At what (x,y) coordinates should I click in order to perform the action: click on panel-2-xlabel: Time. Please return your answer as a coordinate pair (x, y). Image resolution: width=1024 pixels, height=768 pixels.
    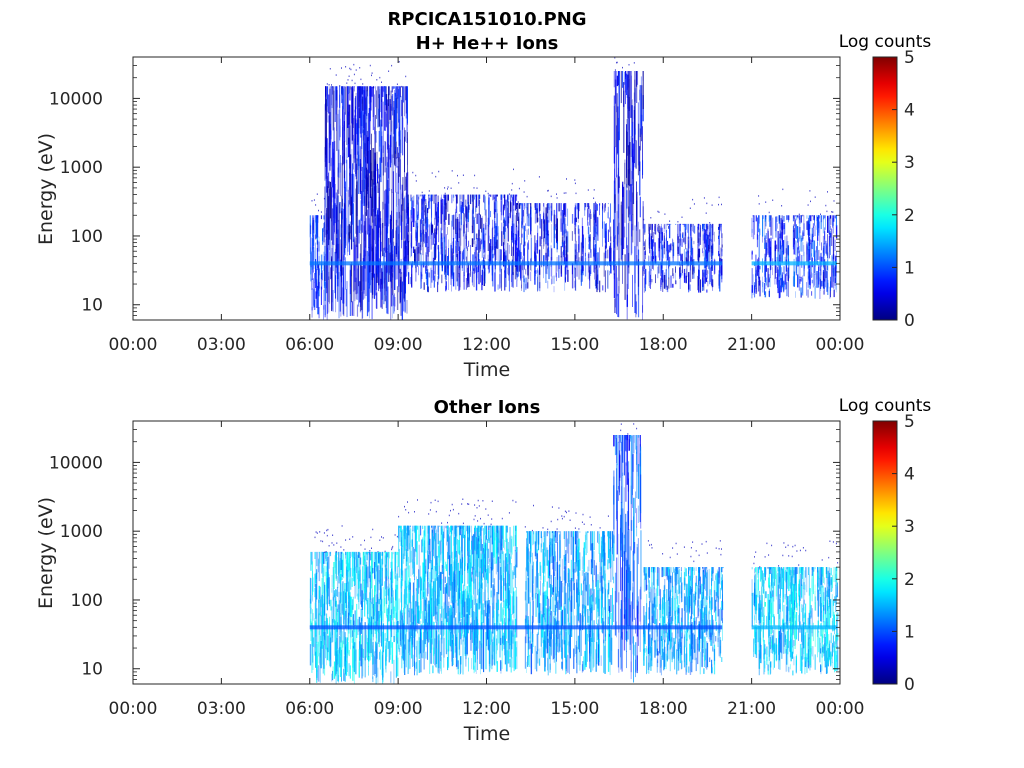
    Looking at the image, I should click on (487, 734).